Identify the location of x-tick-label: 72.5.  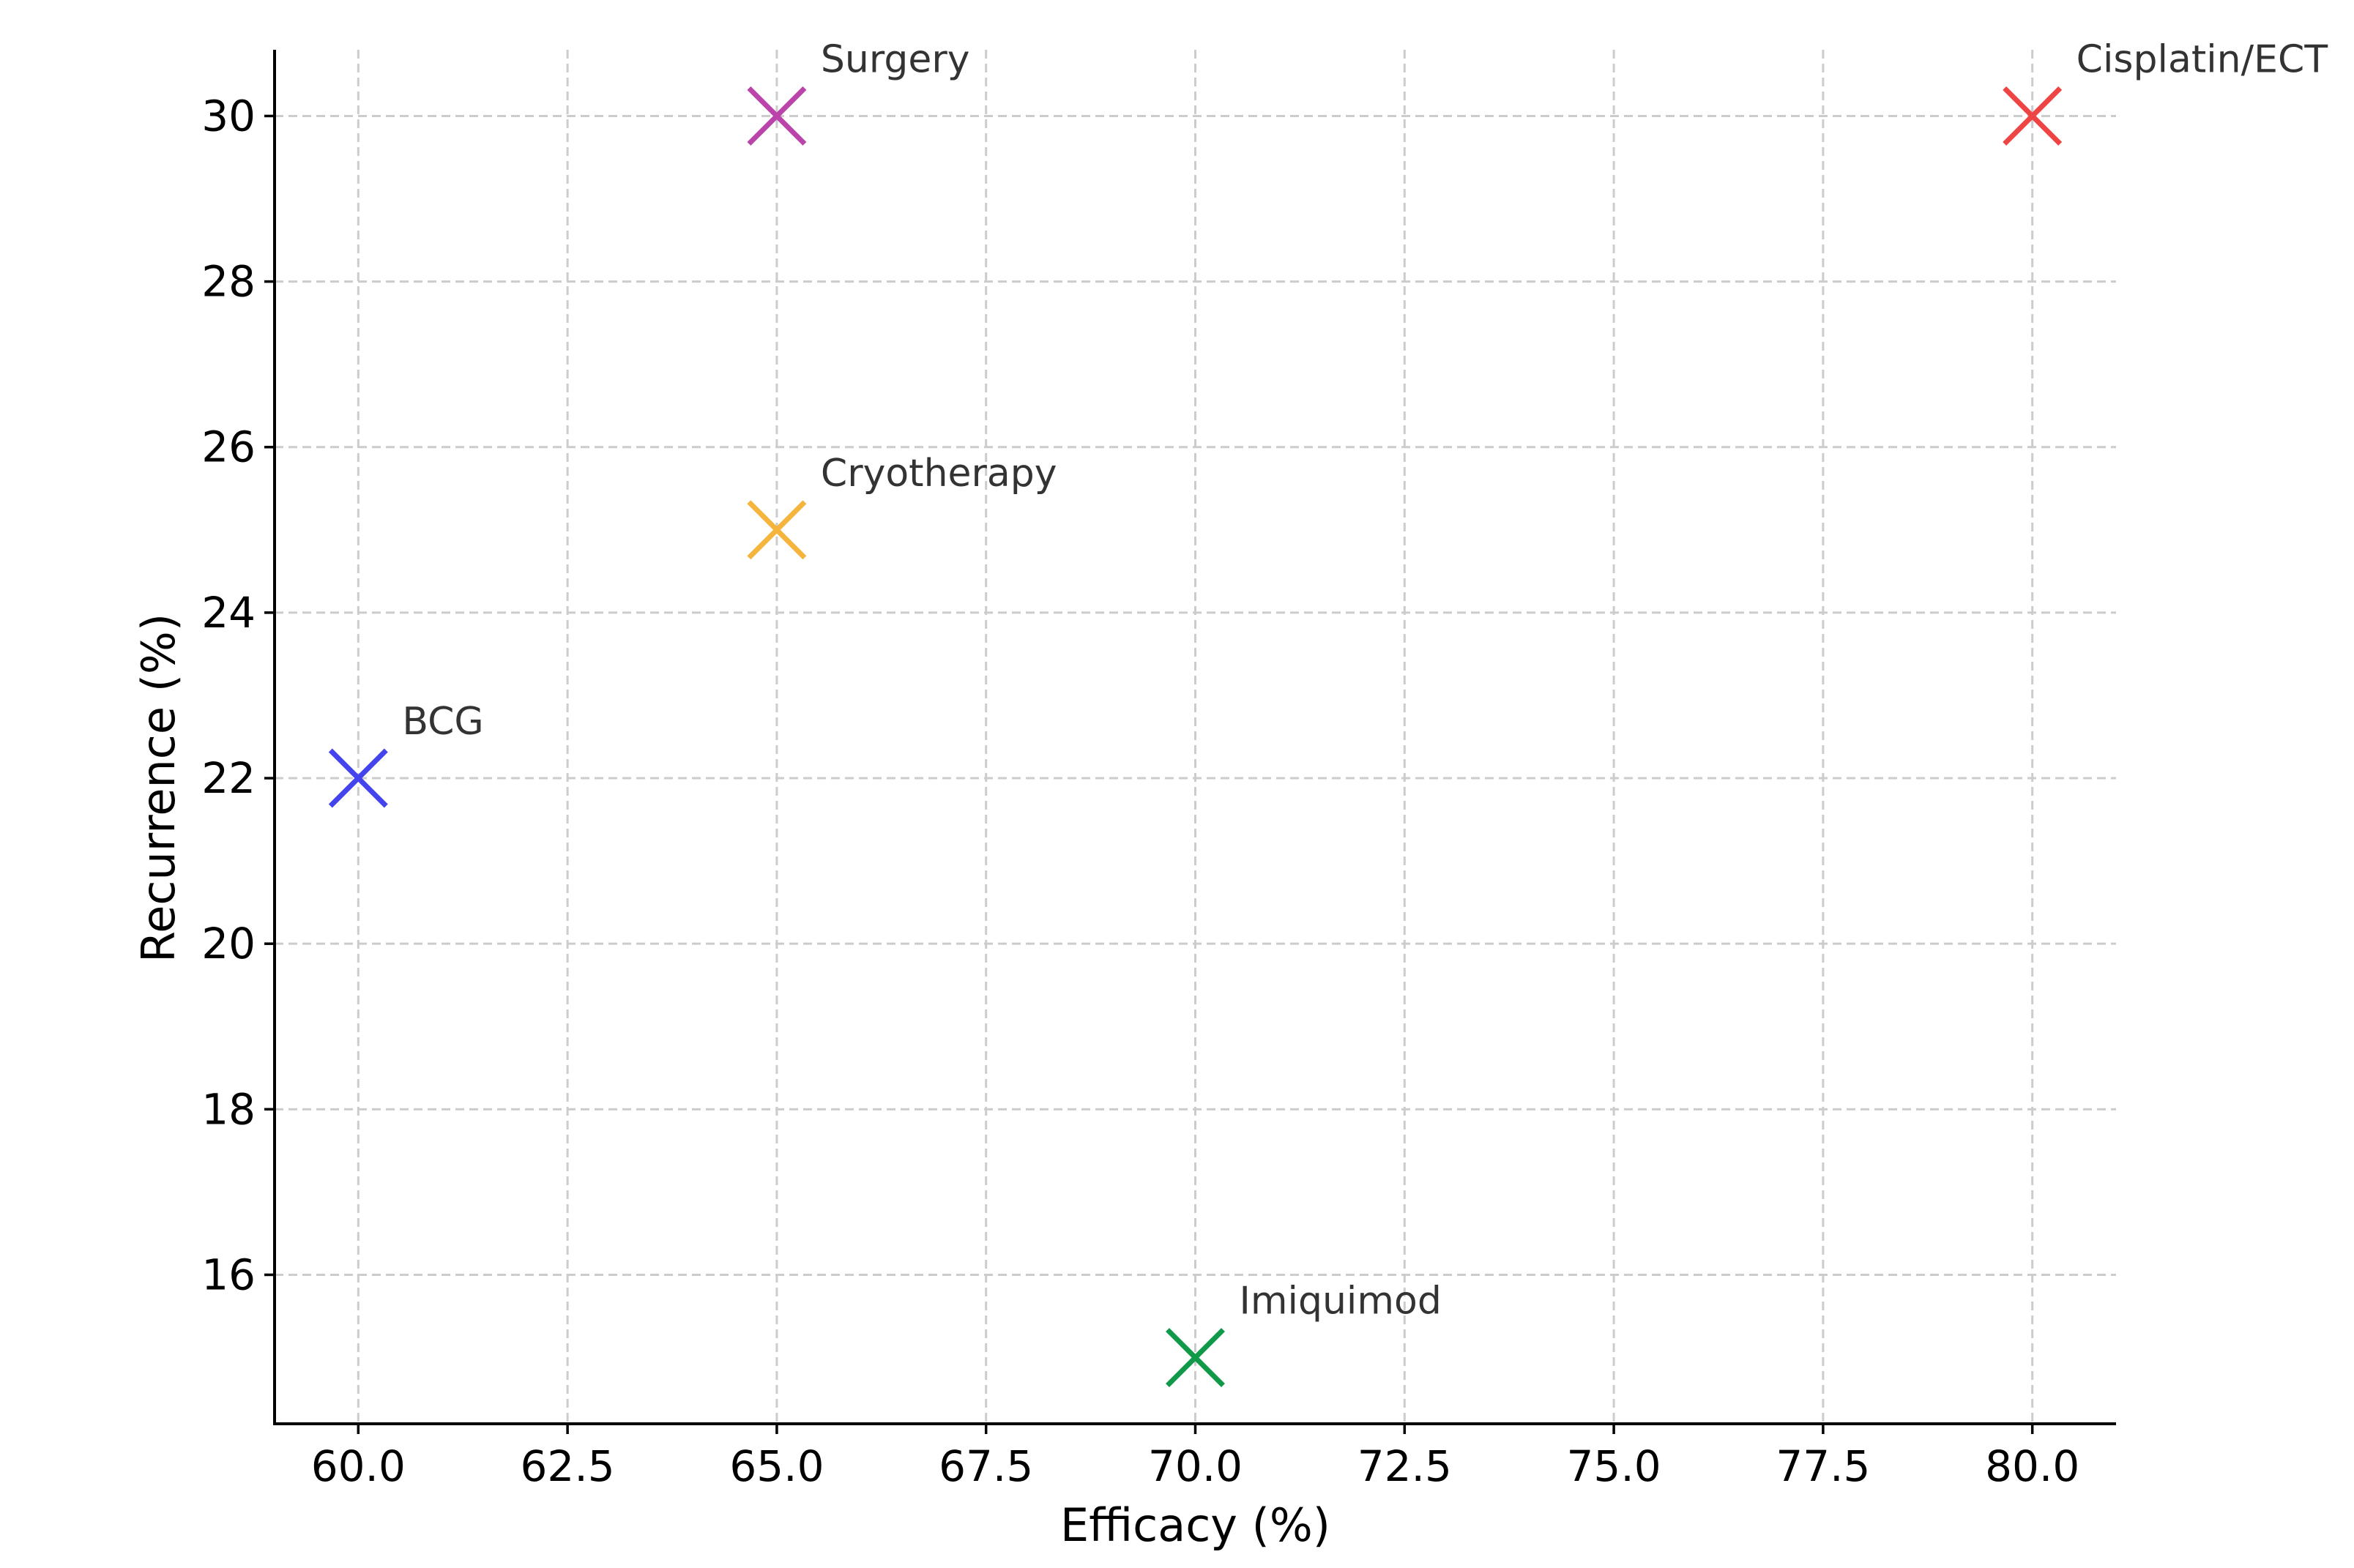
(1405, 1466).